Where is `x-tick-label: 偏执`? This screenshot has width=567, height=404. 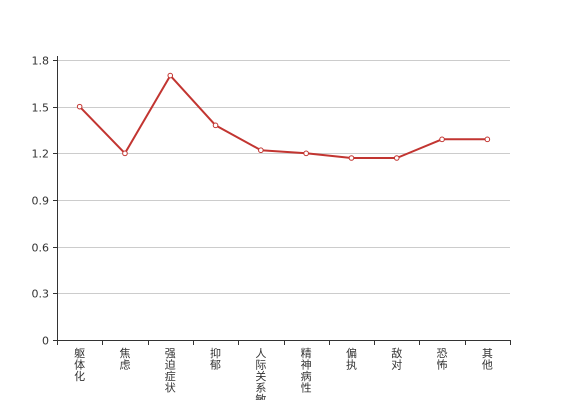 x-tick-label: 偏执 is located at coordinates (351, 359).